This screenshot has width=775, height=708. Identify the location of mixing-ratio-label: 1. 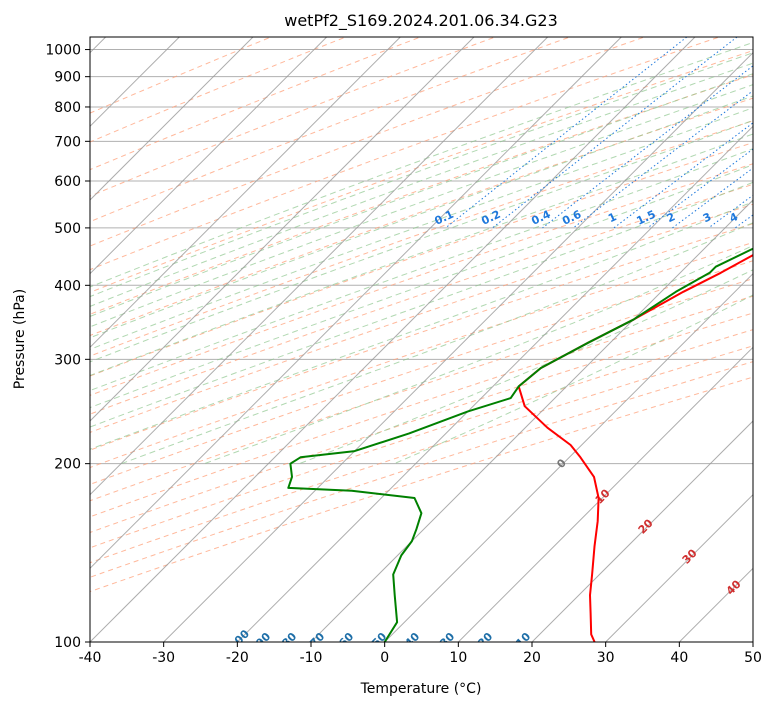
(612, 217).